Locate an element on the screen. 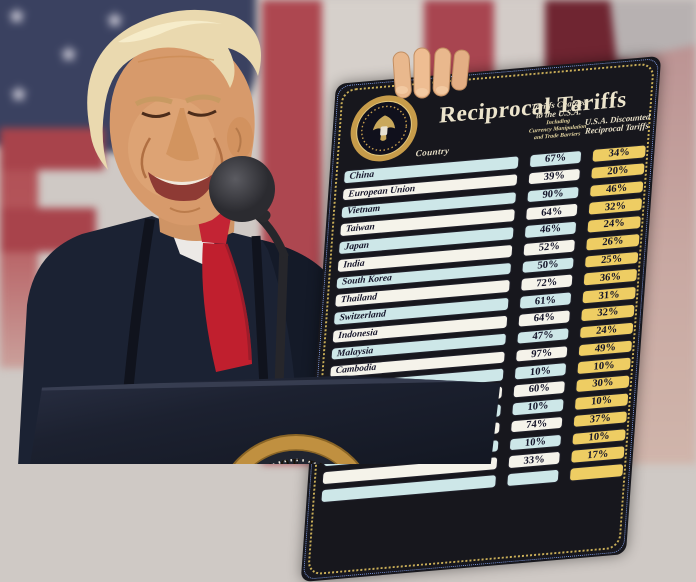 The height and width of the screenshot is (582, 696). charged-value-cell: 46% is located at coordinates (550, 229).